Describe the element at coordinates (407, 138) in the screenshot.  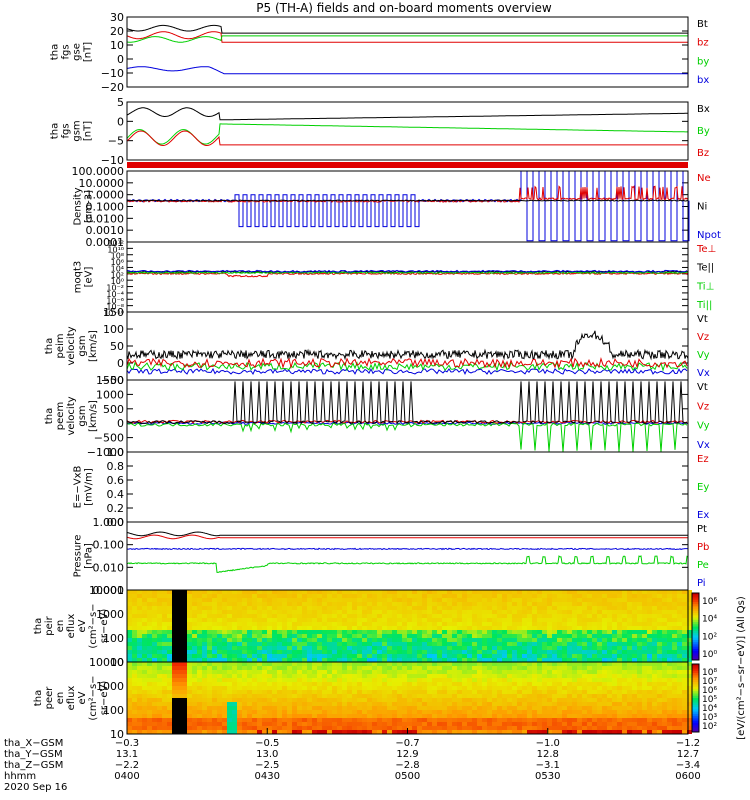
I see `series-Bz` at that location.